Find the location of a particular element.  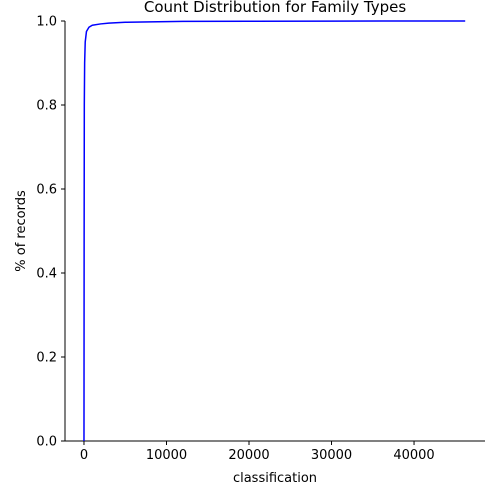

y-tick-label: 0.2 is located at coordinates (46, 358).